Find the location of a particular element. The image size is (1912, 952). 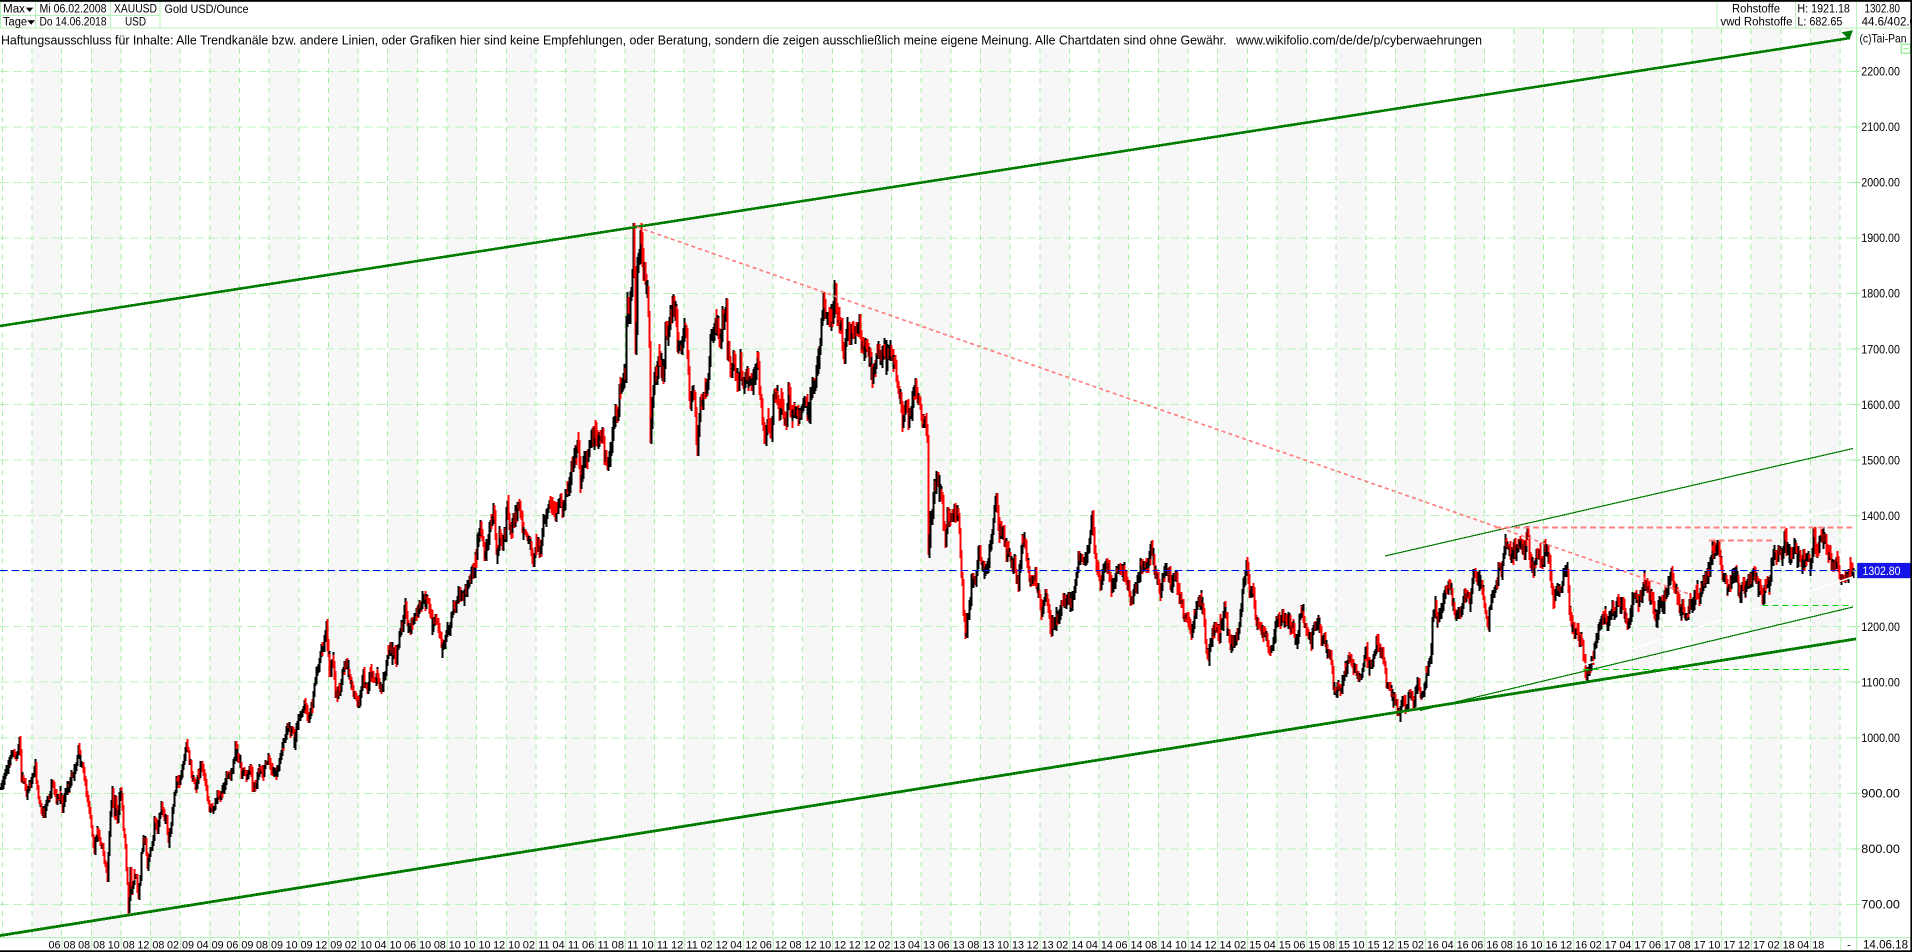

svg-text: 02 11 is located at coordinates (536, 945).